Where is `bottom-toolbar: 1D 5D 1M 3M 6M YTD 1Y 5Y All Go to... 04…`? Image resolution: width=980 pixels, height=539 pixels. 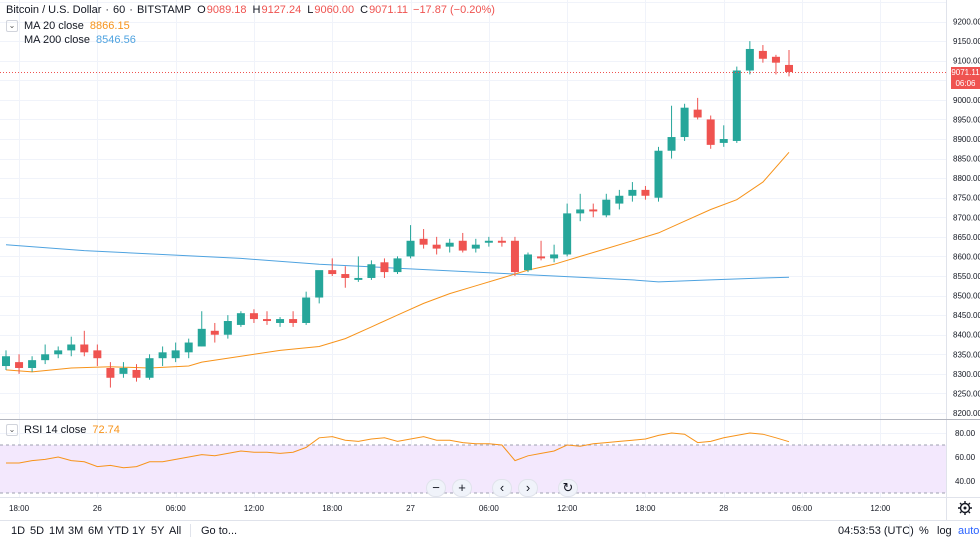 bottom-toolbar: 1D 5D 1M 3M 6M YTD 1Y 5Y All Go to... 04… is located at coordinates (490, 529).